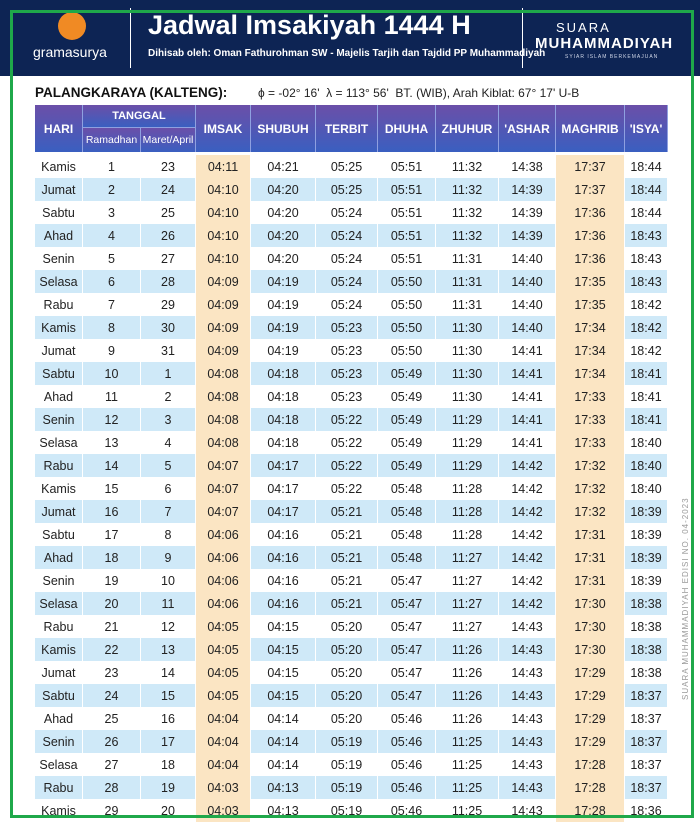 The image size is (700, 826). I want to click on table-cell: 6, so click(112, 281).